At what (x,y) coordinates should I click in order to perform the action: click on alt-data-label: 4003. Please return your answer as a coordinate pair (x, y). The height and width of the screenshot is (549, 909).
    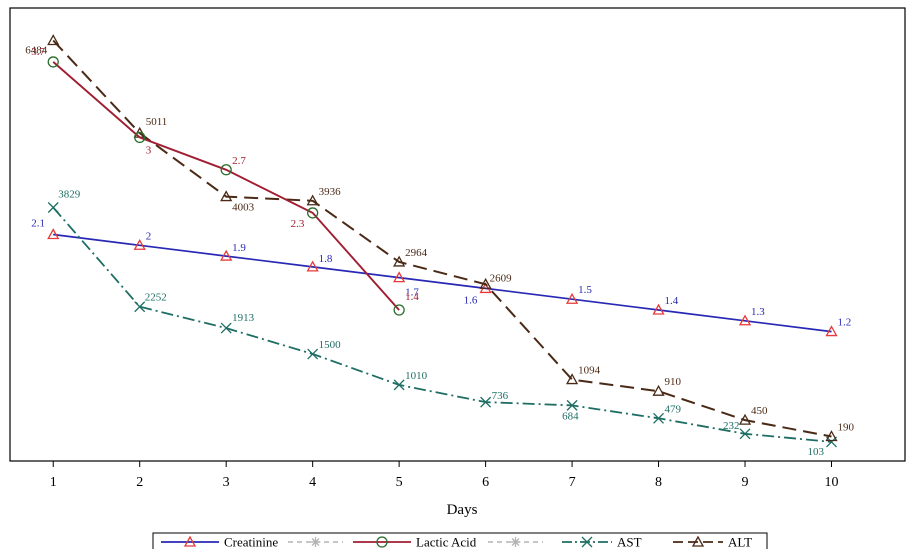
    Looking at the image, I should click on (243, 208).